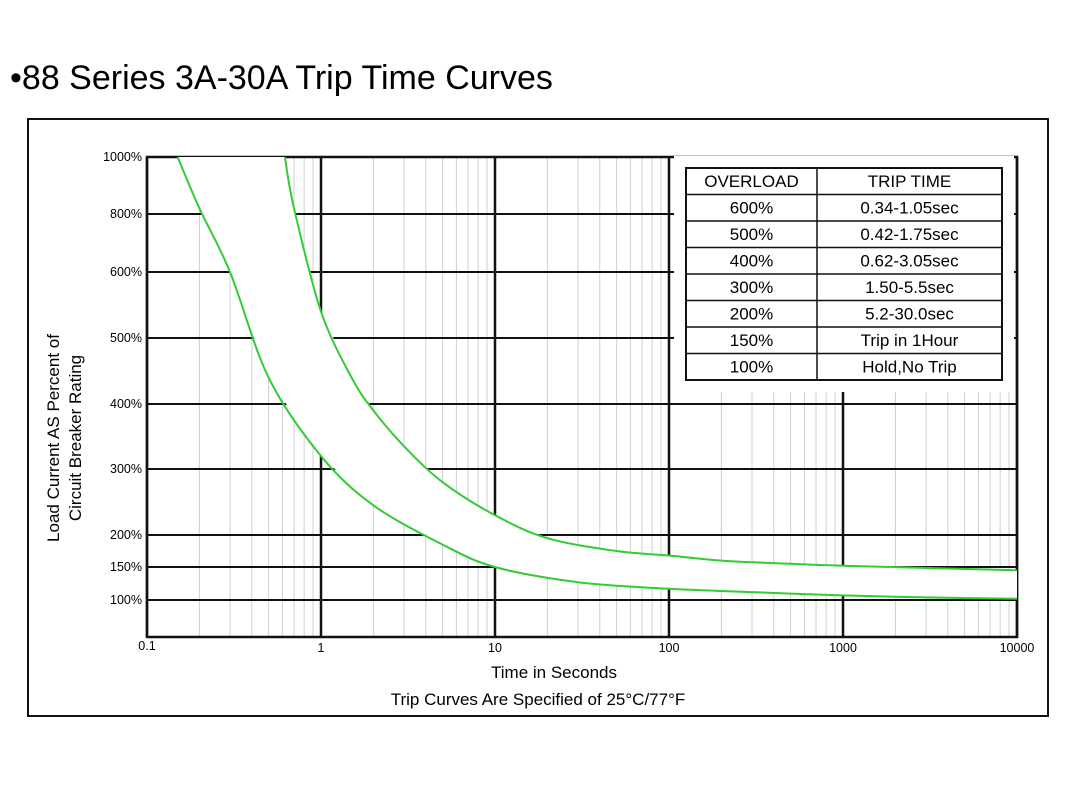 The height and width of the screenshot is (800, 1067). Describe the element at coordinates (122, 378) in the screenshot. I see `y-tick-labels: 1000% 800% 600% 500% 400% 300% 200% 150% 100%` at that location.